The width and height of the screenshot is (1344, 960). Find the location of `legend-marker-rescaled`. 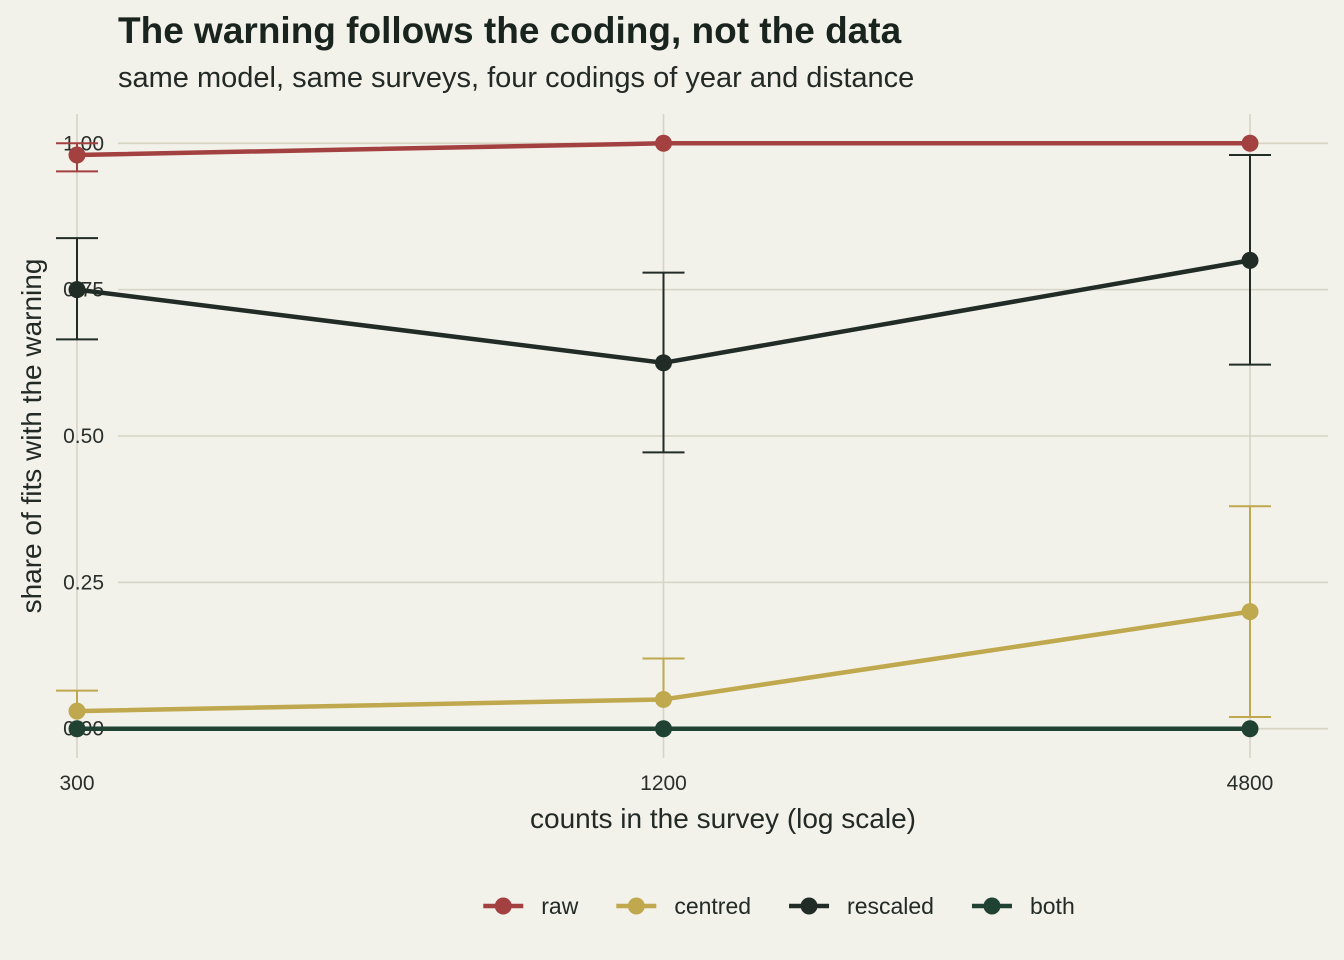

legend-marker-rescaled is located at coordinates (809, 906).